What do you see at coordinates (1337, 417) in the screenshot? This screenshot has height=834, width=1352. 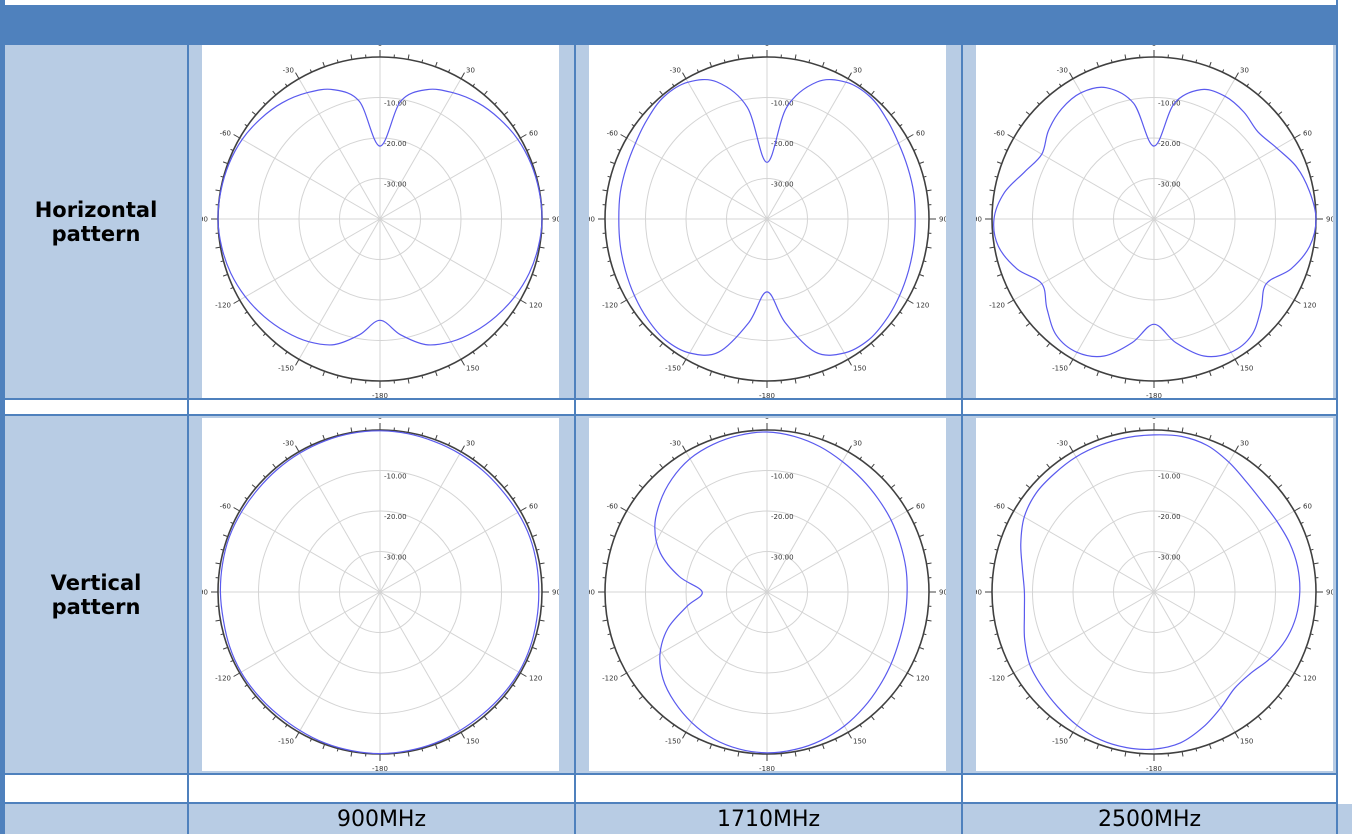 I see `table-border-right` at bounding box center [1337, 417].